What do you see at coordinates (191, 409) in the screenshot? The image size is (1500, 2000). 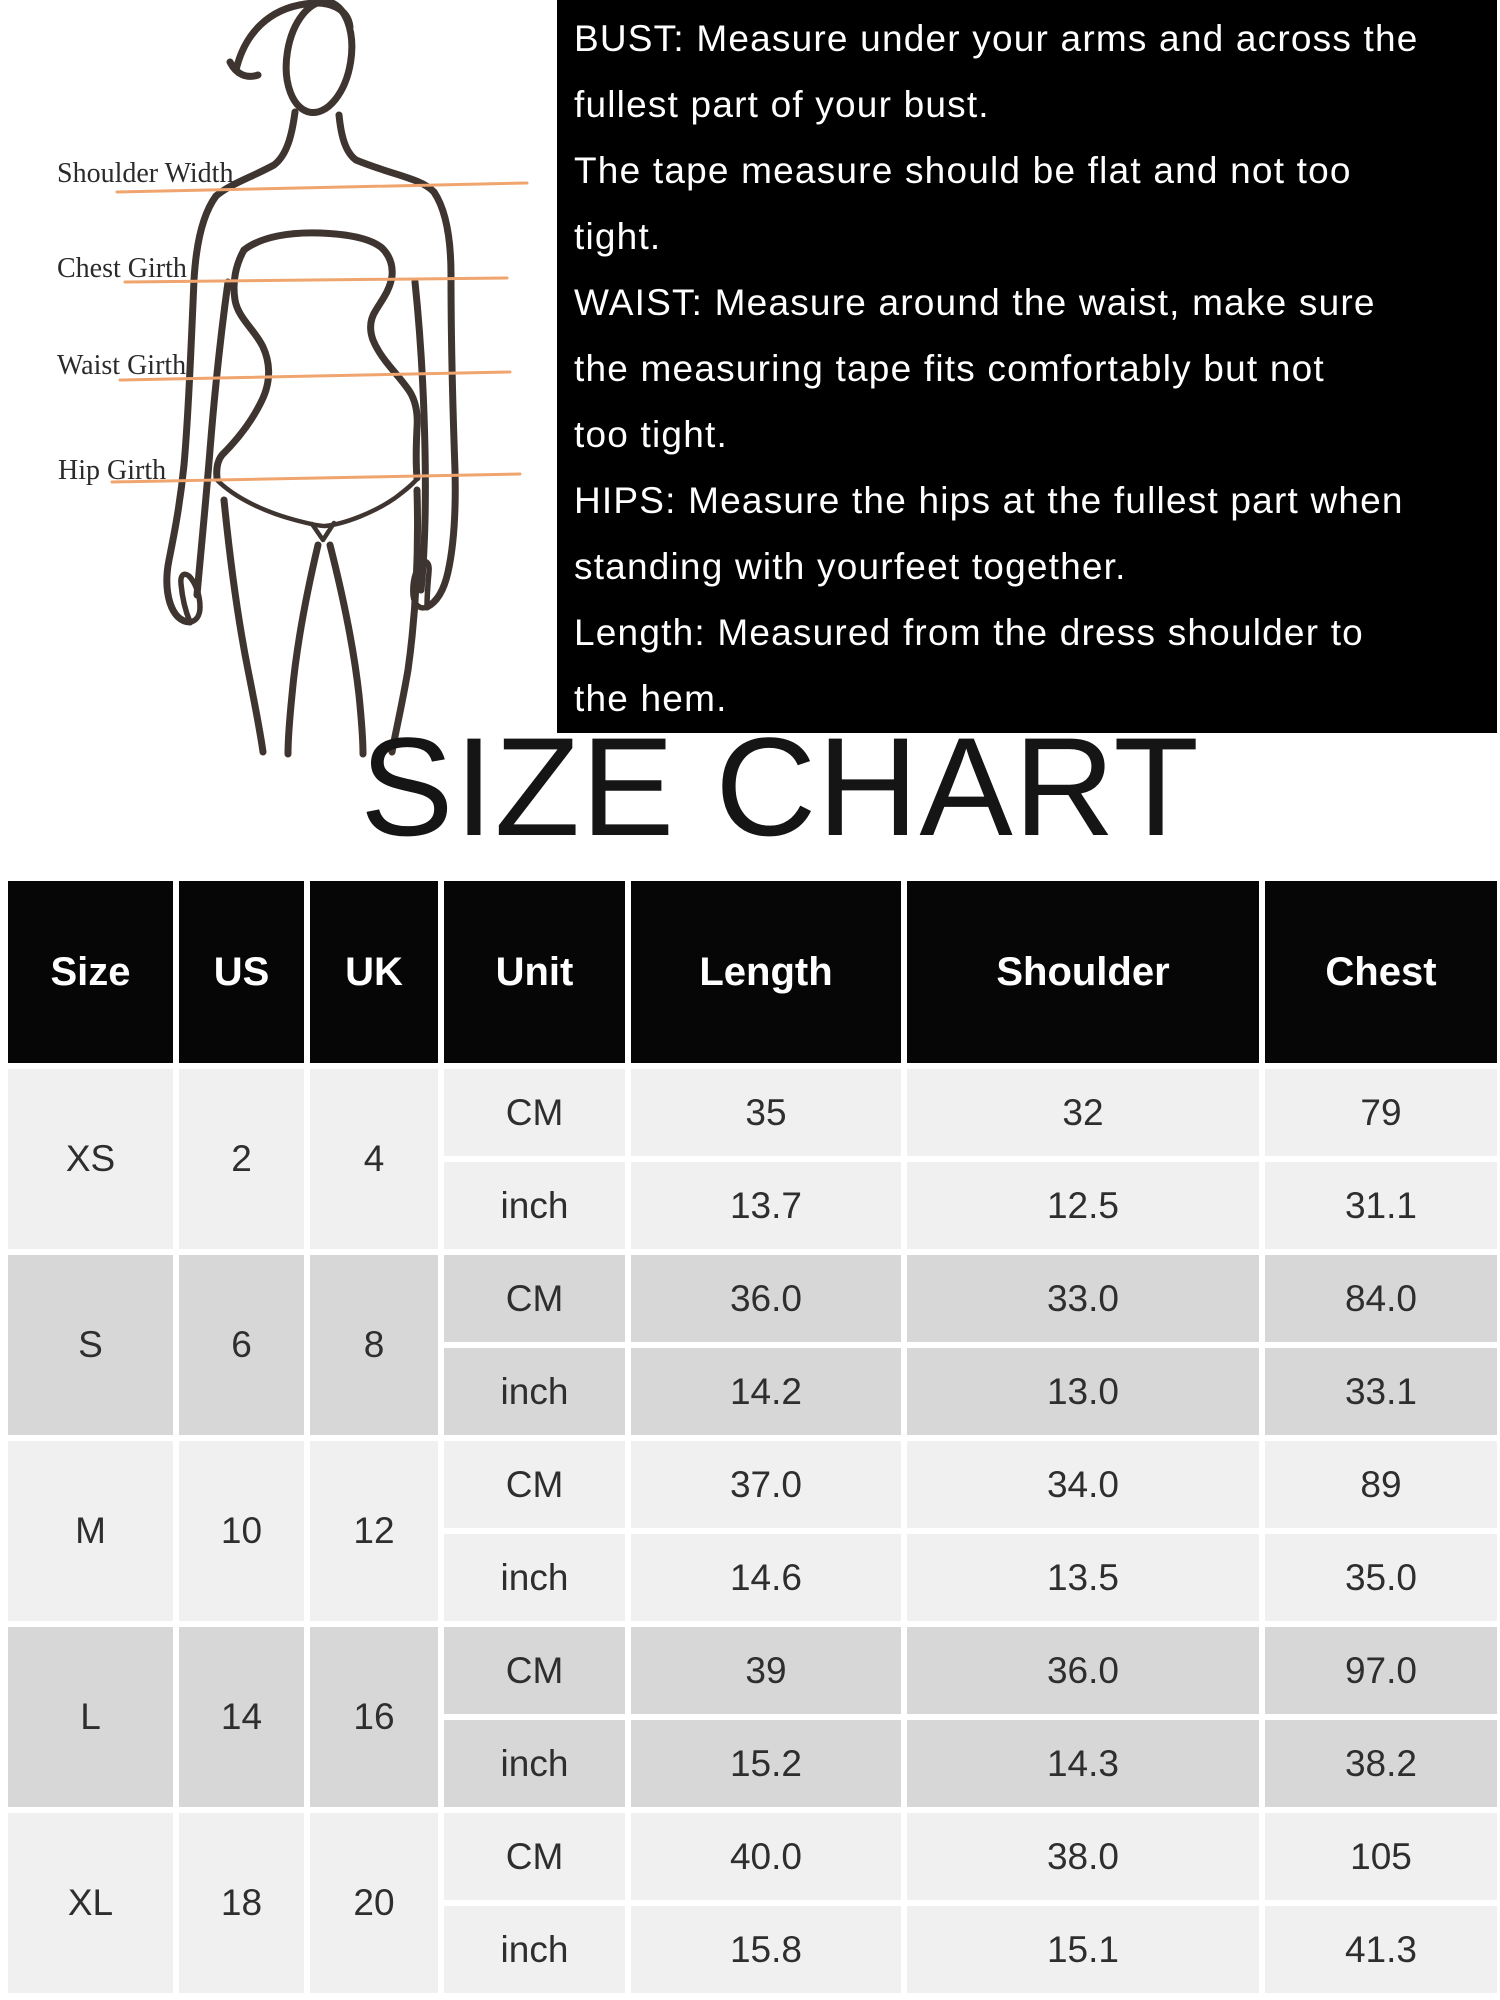 I see `arm-left-outer` at bounding box center [191, 409].